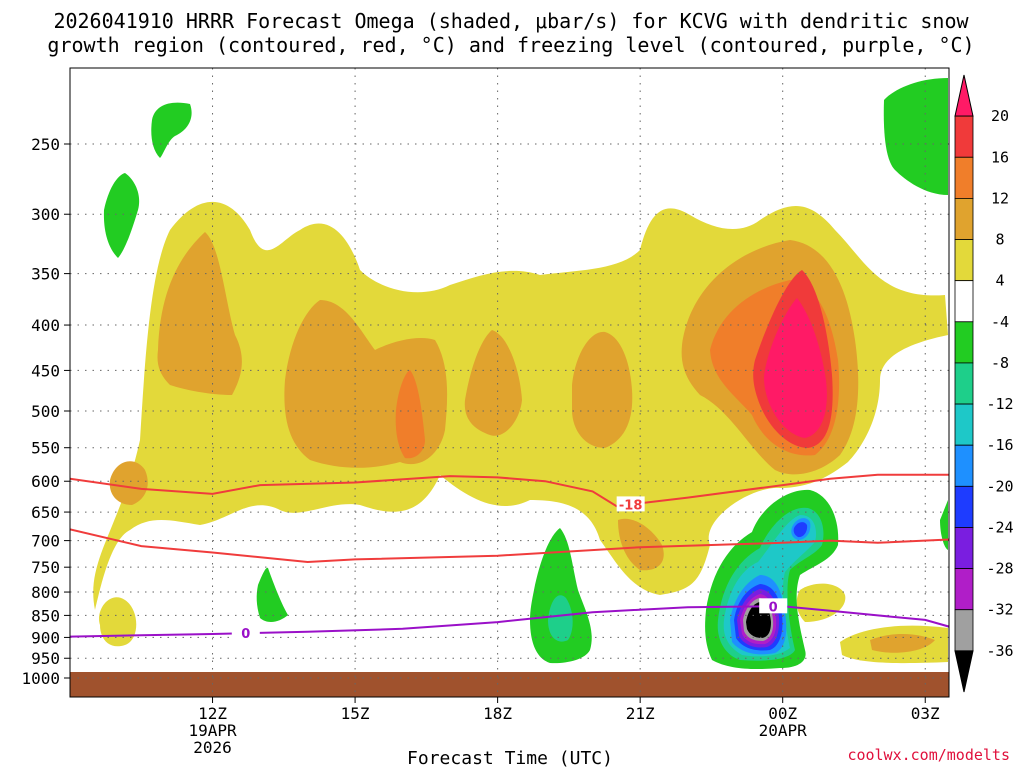 The width and height of the screenshot is (1024, 768). I want to click on contour-labels: -18 0 0, so click(509, 569).